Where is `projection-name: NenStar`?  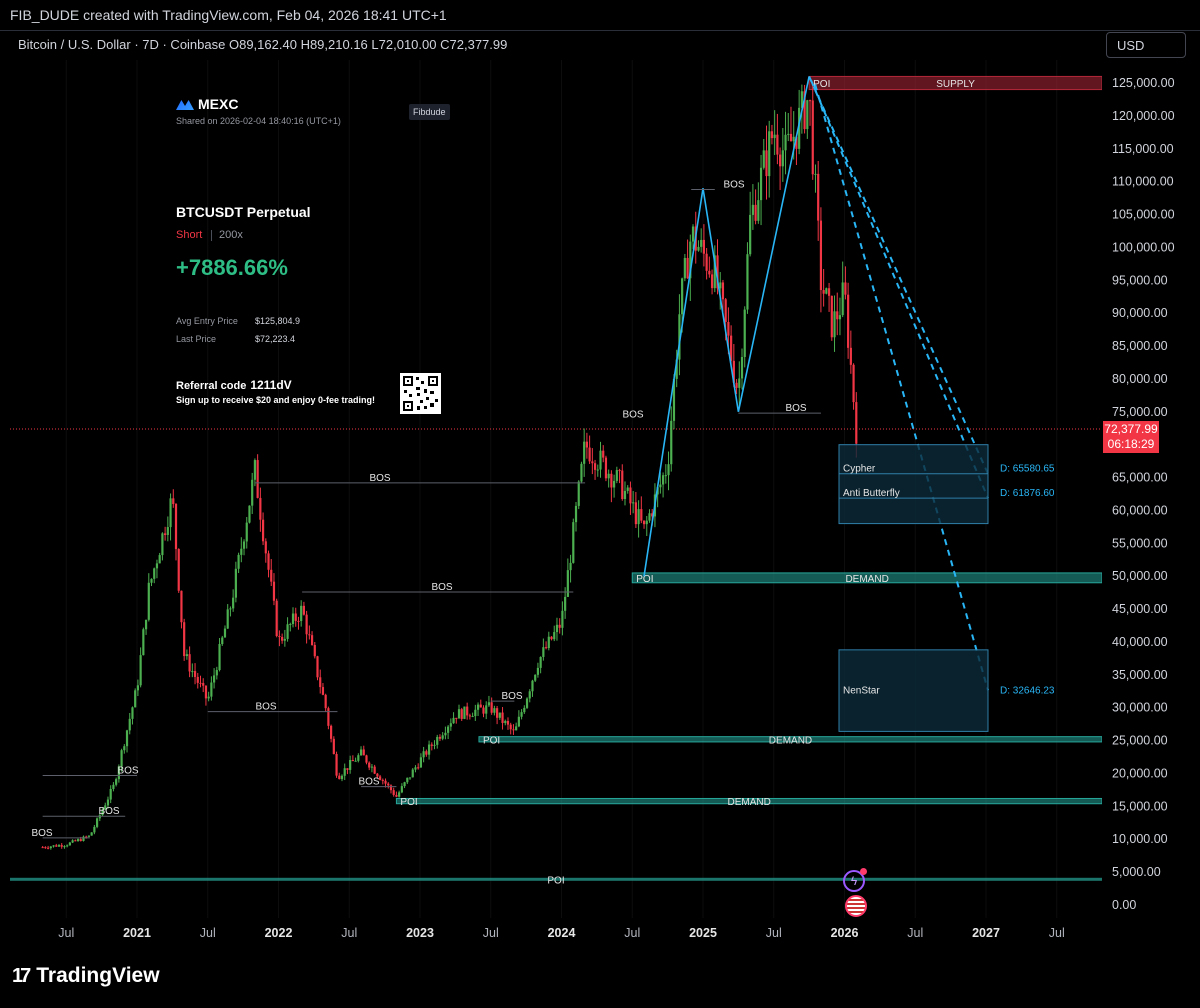
projection-name: NenStar is located at coordinates (861, 690).